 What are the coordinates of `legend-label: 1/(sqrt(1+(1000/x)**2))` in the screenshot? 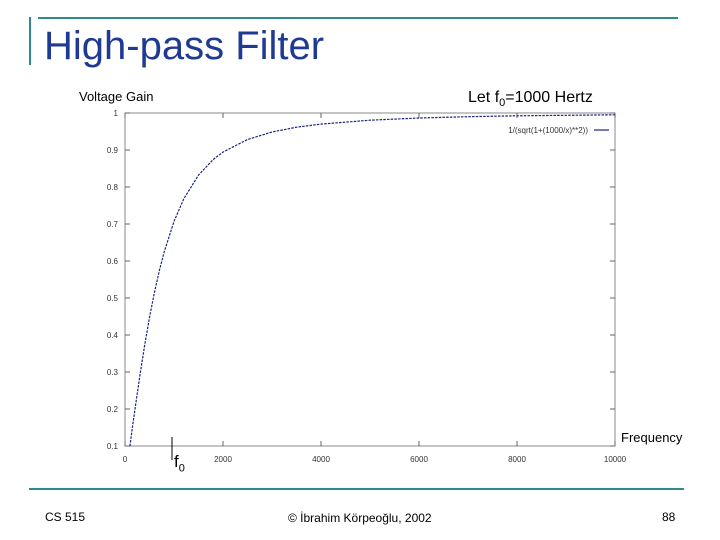 It's located at (548, 130).